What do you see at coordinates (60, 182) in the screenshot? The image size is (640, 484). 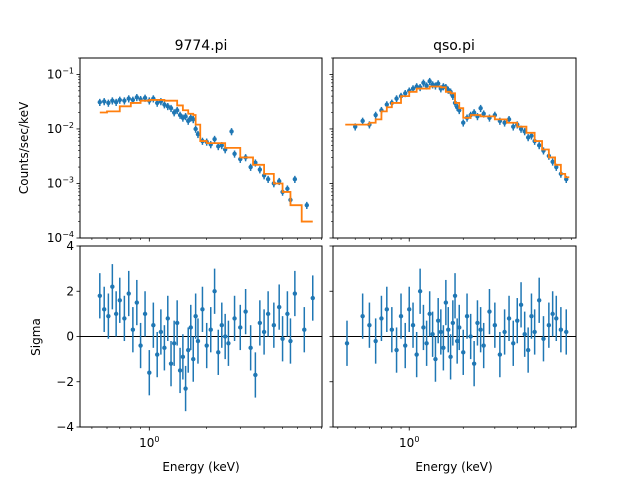 I see `y-tick-label: 10⁻³` at bounding box center [60, 182].